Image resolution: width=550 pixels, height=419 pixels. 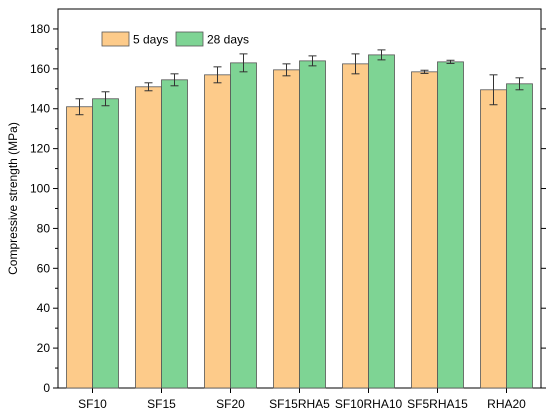 What do you see at coordinates (44, 228) in the screenshot?
I see `y-tick-label: 80` at bounding box center [44, 228].